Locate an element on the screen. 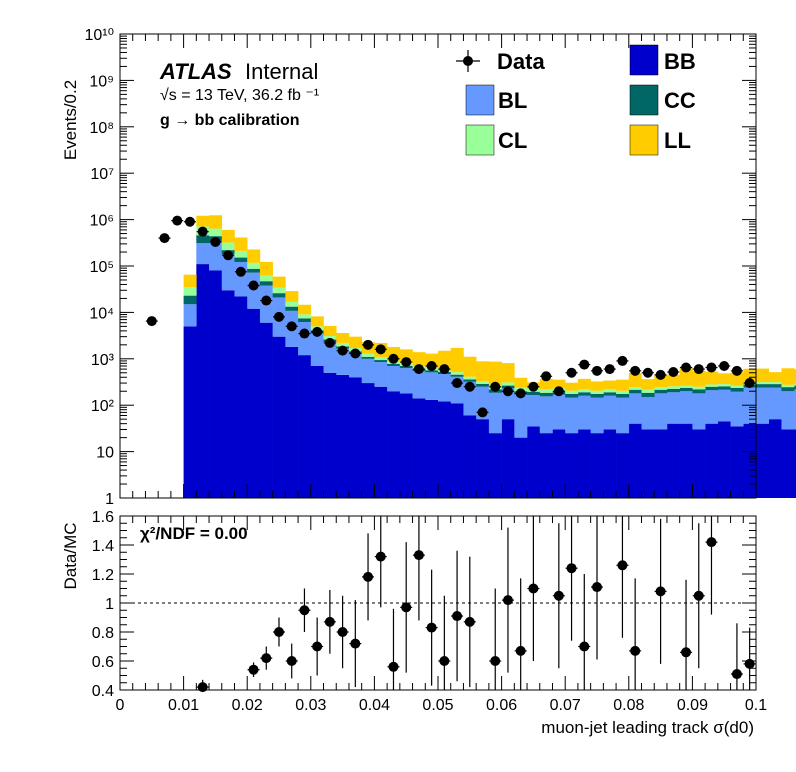 The image size is (796, 772). ratio-y-tick-label: 1.4 is located at coordinates (103, 546).